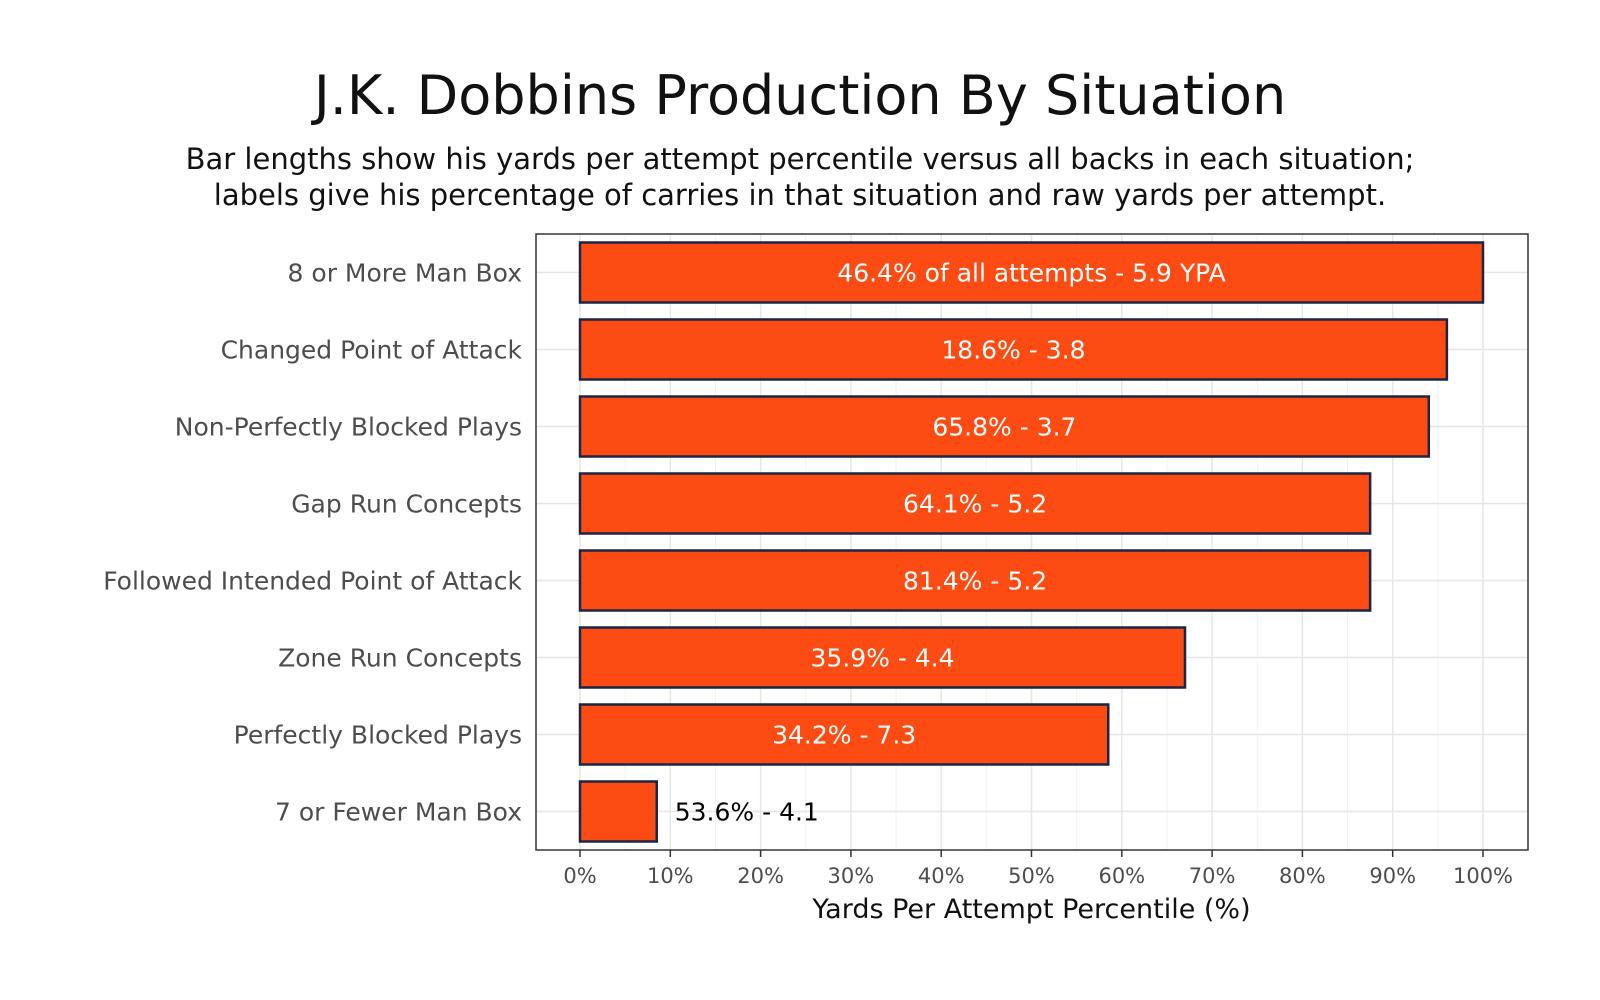  Describe the element at coordinates (1121, 876) in the screenshot. I see `x-tick-label: 60%` at that location.